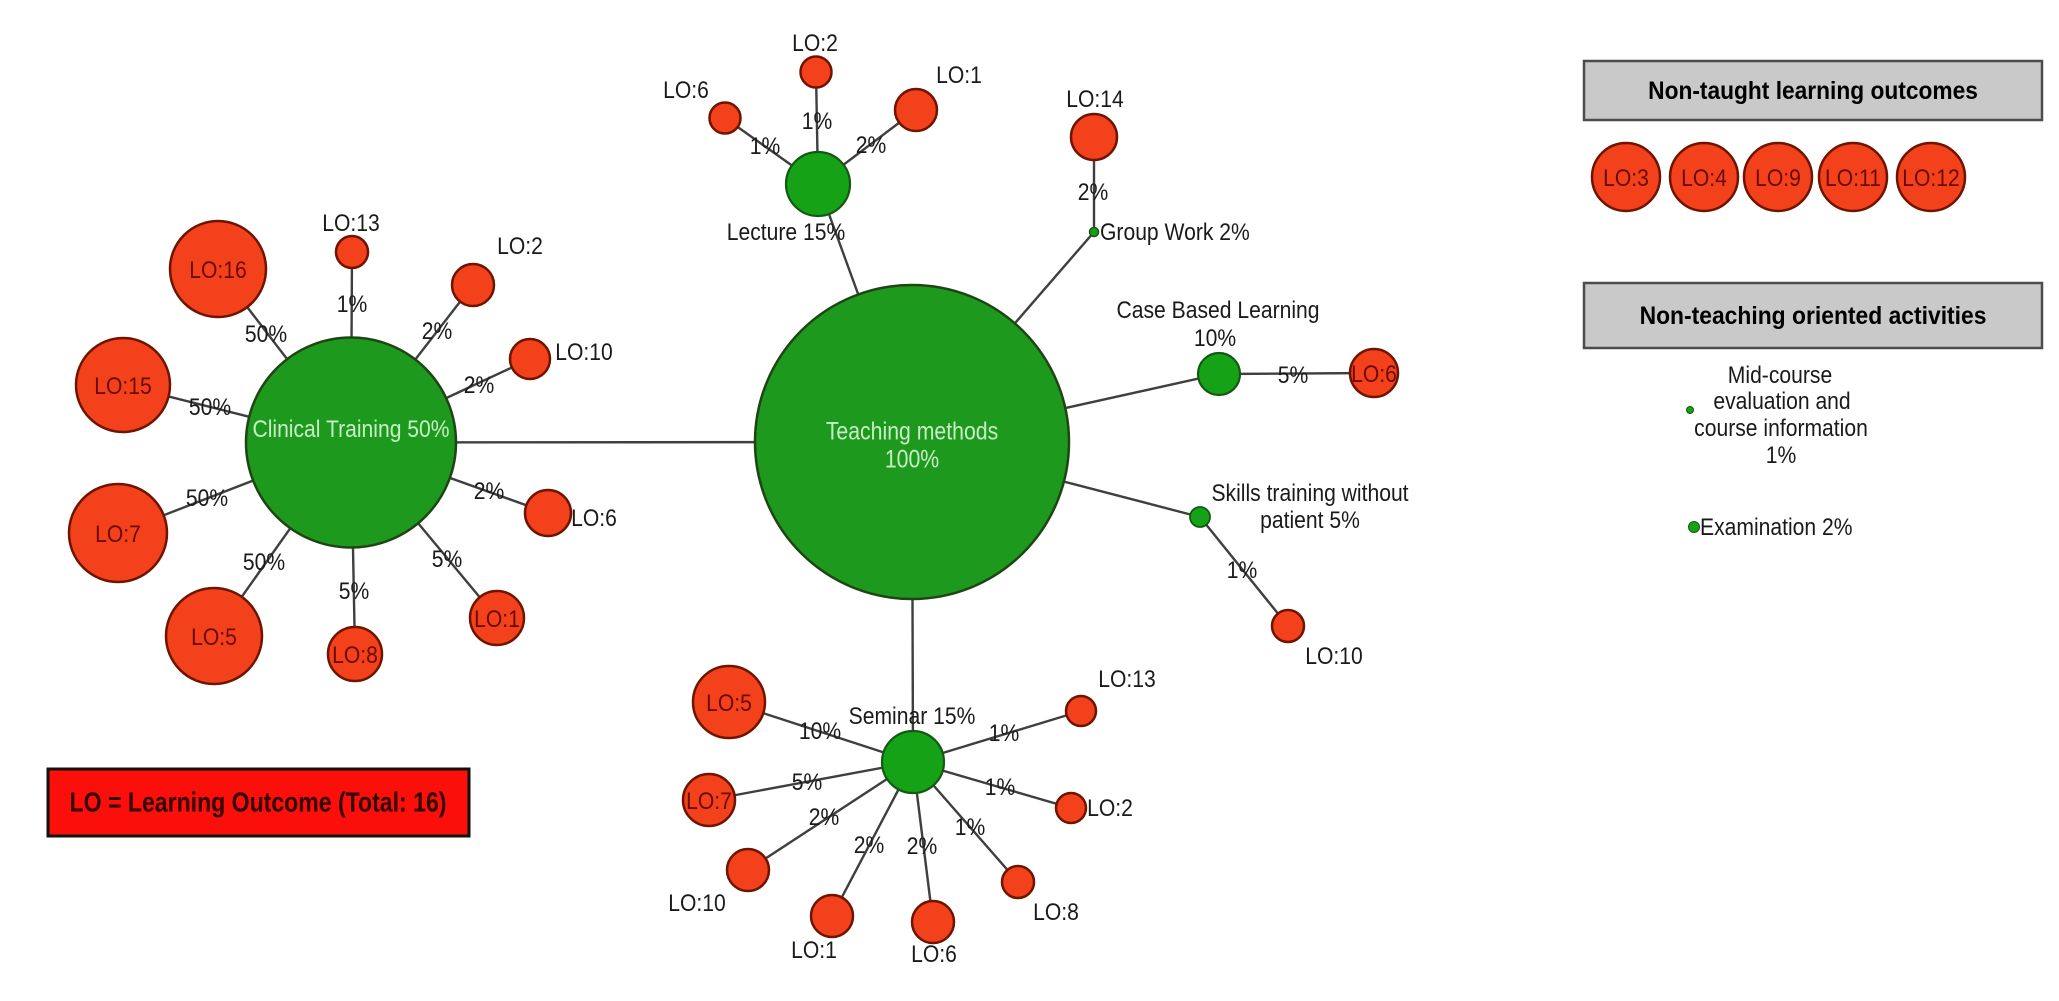 The width and height of the screenshot is (2059, 1001). What do you see at coordinates (1813, 316) in the screenshot?
I see `svg-text:Non-teaching oriented activiti: Non-teaching oriented activities` at bounding box center [1813, 316].